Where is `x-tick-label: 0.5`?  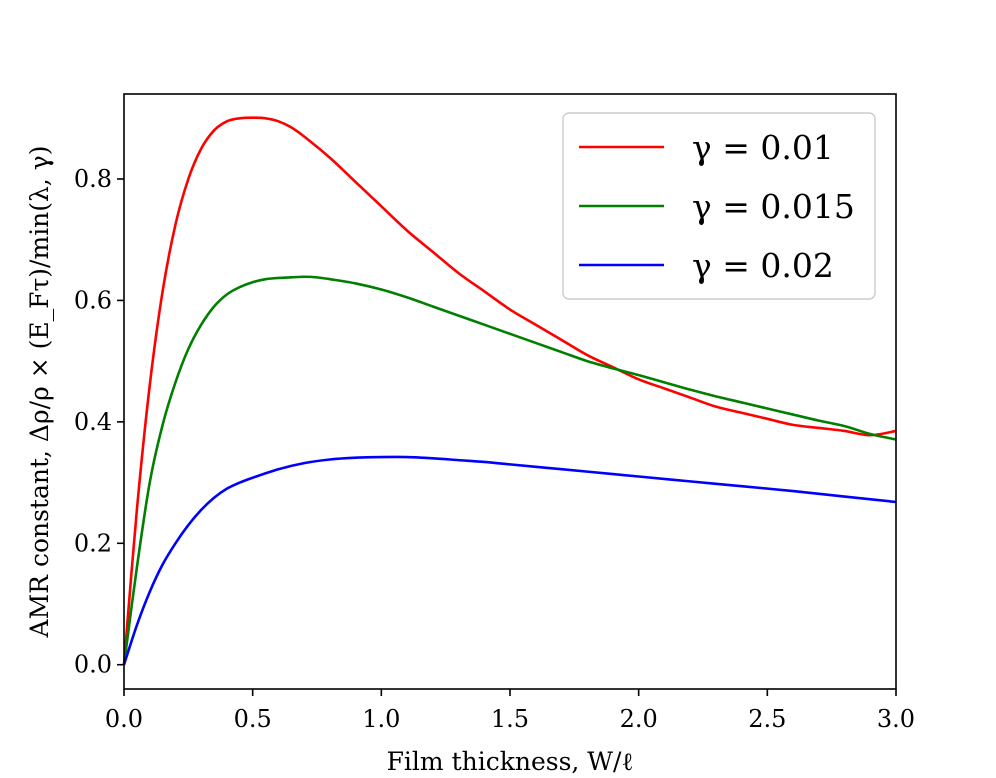
x-tick-label: 0.5 is located at coordinates (253, 719).